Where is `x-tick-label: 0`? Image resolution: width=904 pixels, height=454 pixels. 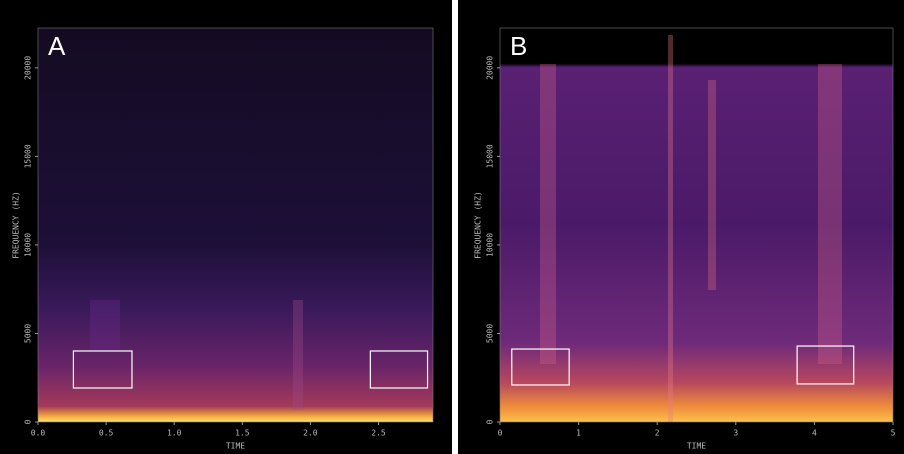
x-tick-label: 0 is located at coordinates (500, 433).